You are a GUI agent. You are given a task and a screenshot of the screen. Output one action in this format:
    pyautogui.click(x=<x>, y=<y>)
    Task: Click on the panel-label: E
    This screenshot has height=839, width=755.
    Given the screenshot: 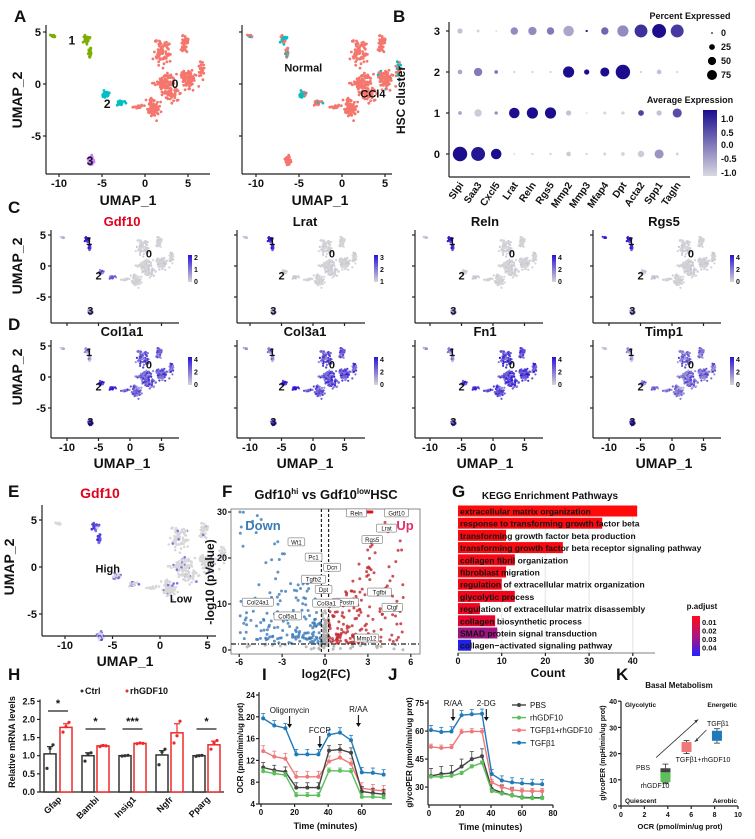 What is the action you would take?
    pyautogui.click(x=13, y=491)
    